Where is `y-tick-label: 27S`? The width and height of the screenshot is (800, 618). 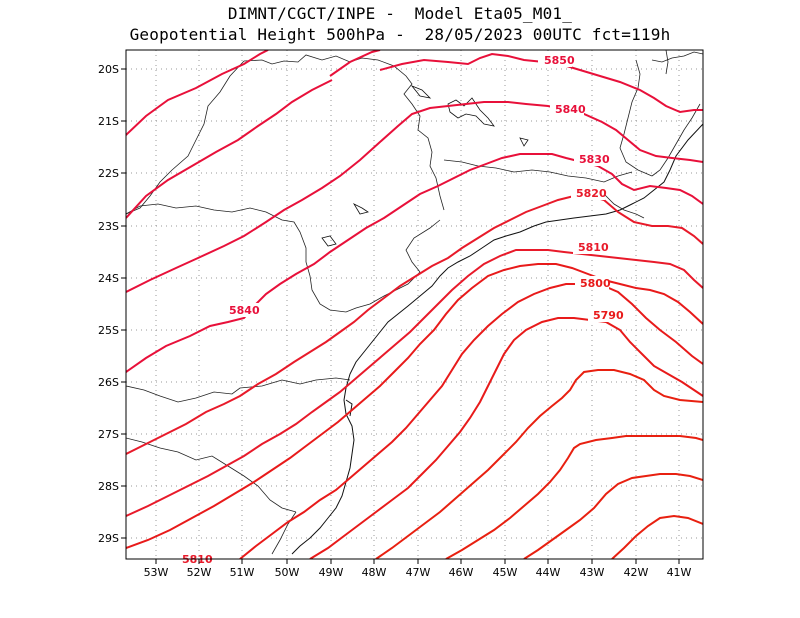 y-tick-label: 27S is located at coordinates (108, 434).